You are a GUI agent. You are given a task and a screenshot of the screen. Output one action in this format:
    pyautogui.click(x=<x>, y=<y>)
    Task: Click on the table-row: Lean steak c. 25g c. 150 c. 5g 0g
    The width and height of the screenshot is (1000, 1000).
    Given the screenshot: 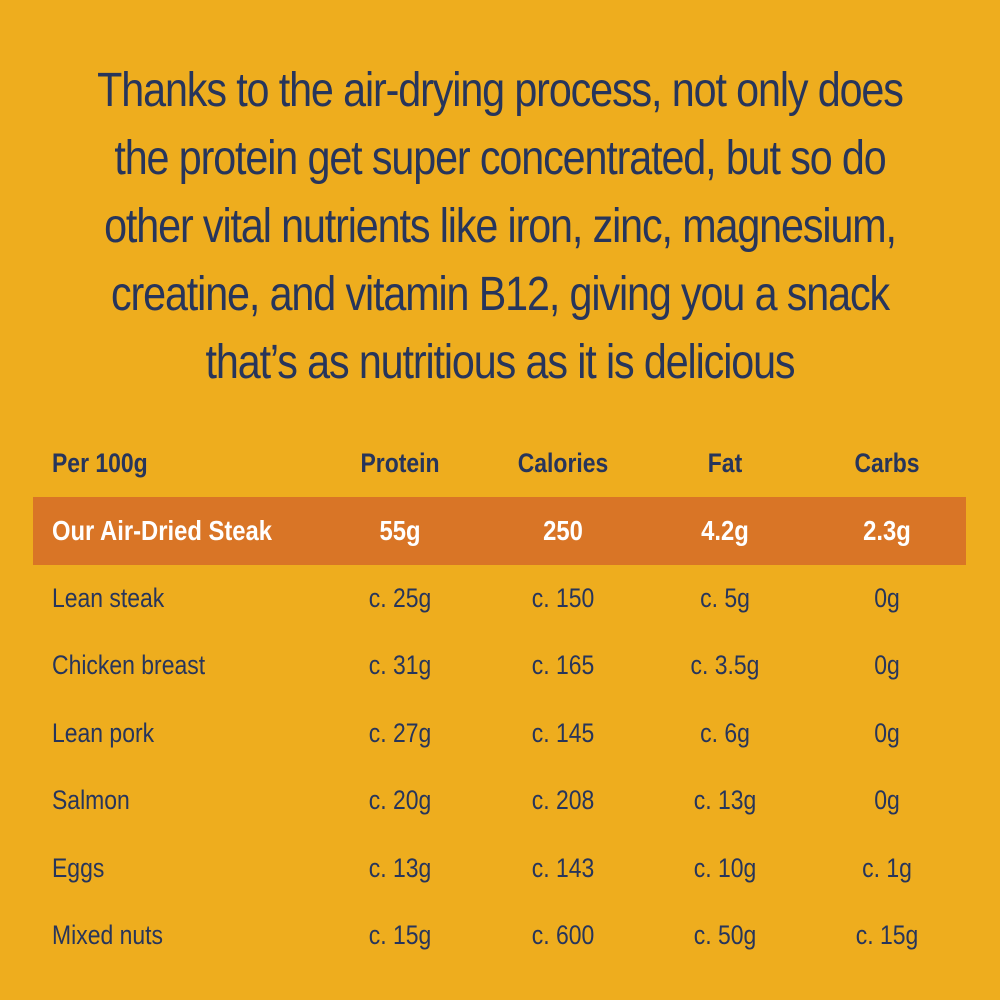 What is the action you would take?
    pyautogui.click(x=499, y=599)
    